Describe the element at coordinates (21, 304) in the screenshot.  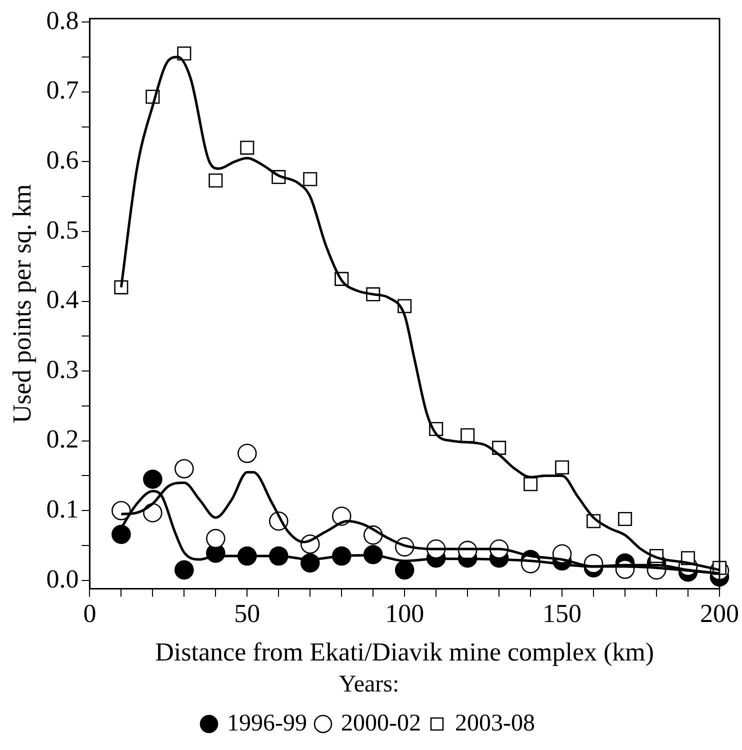
I see `y-axis-title: Used points per sq. km` at that location.